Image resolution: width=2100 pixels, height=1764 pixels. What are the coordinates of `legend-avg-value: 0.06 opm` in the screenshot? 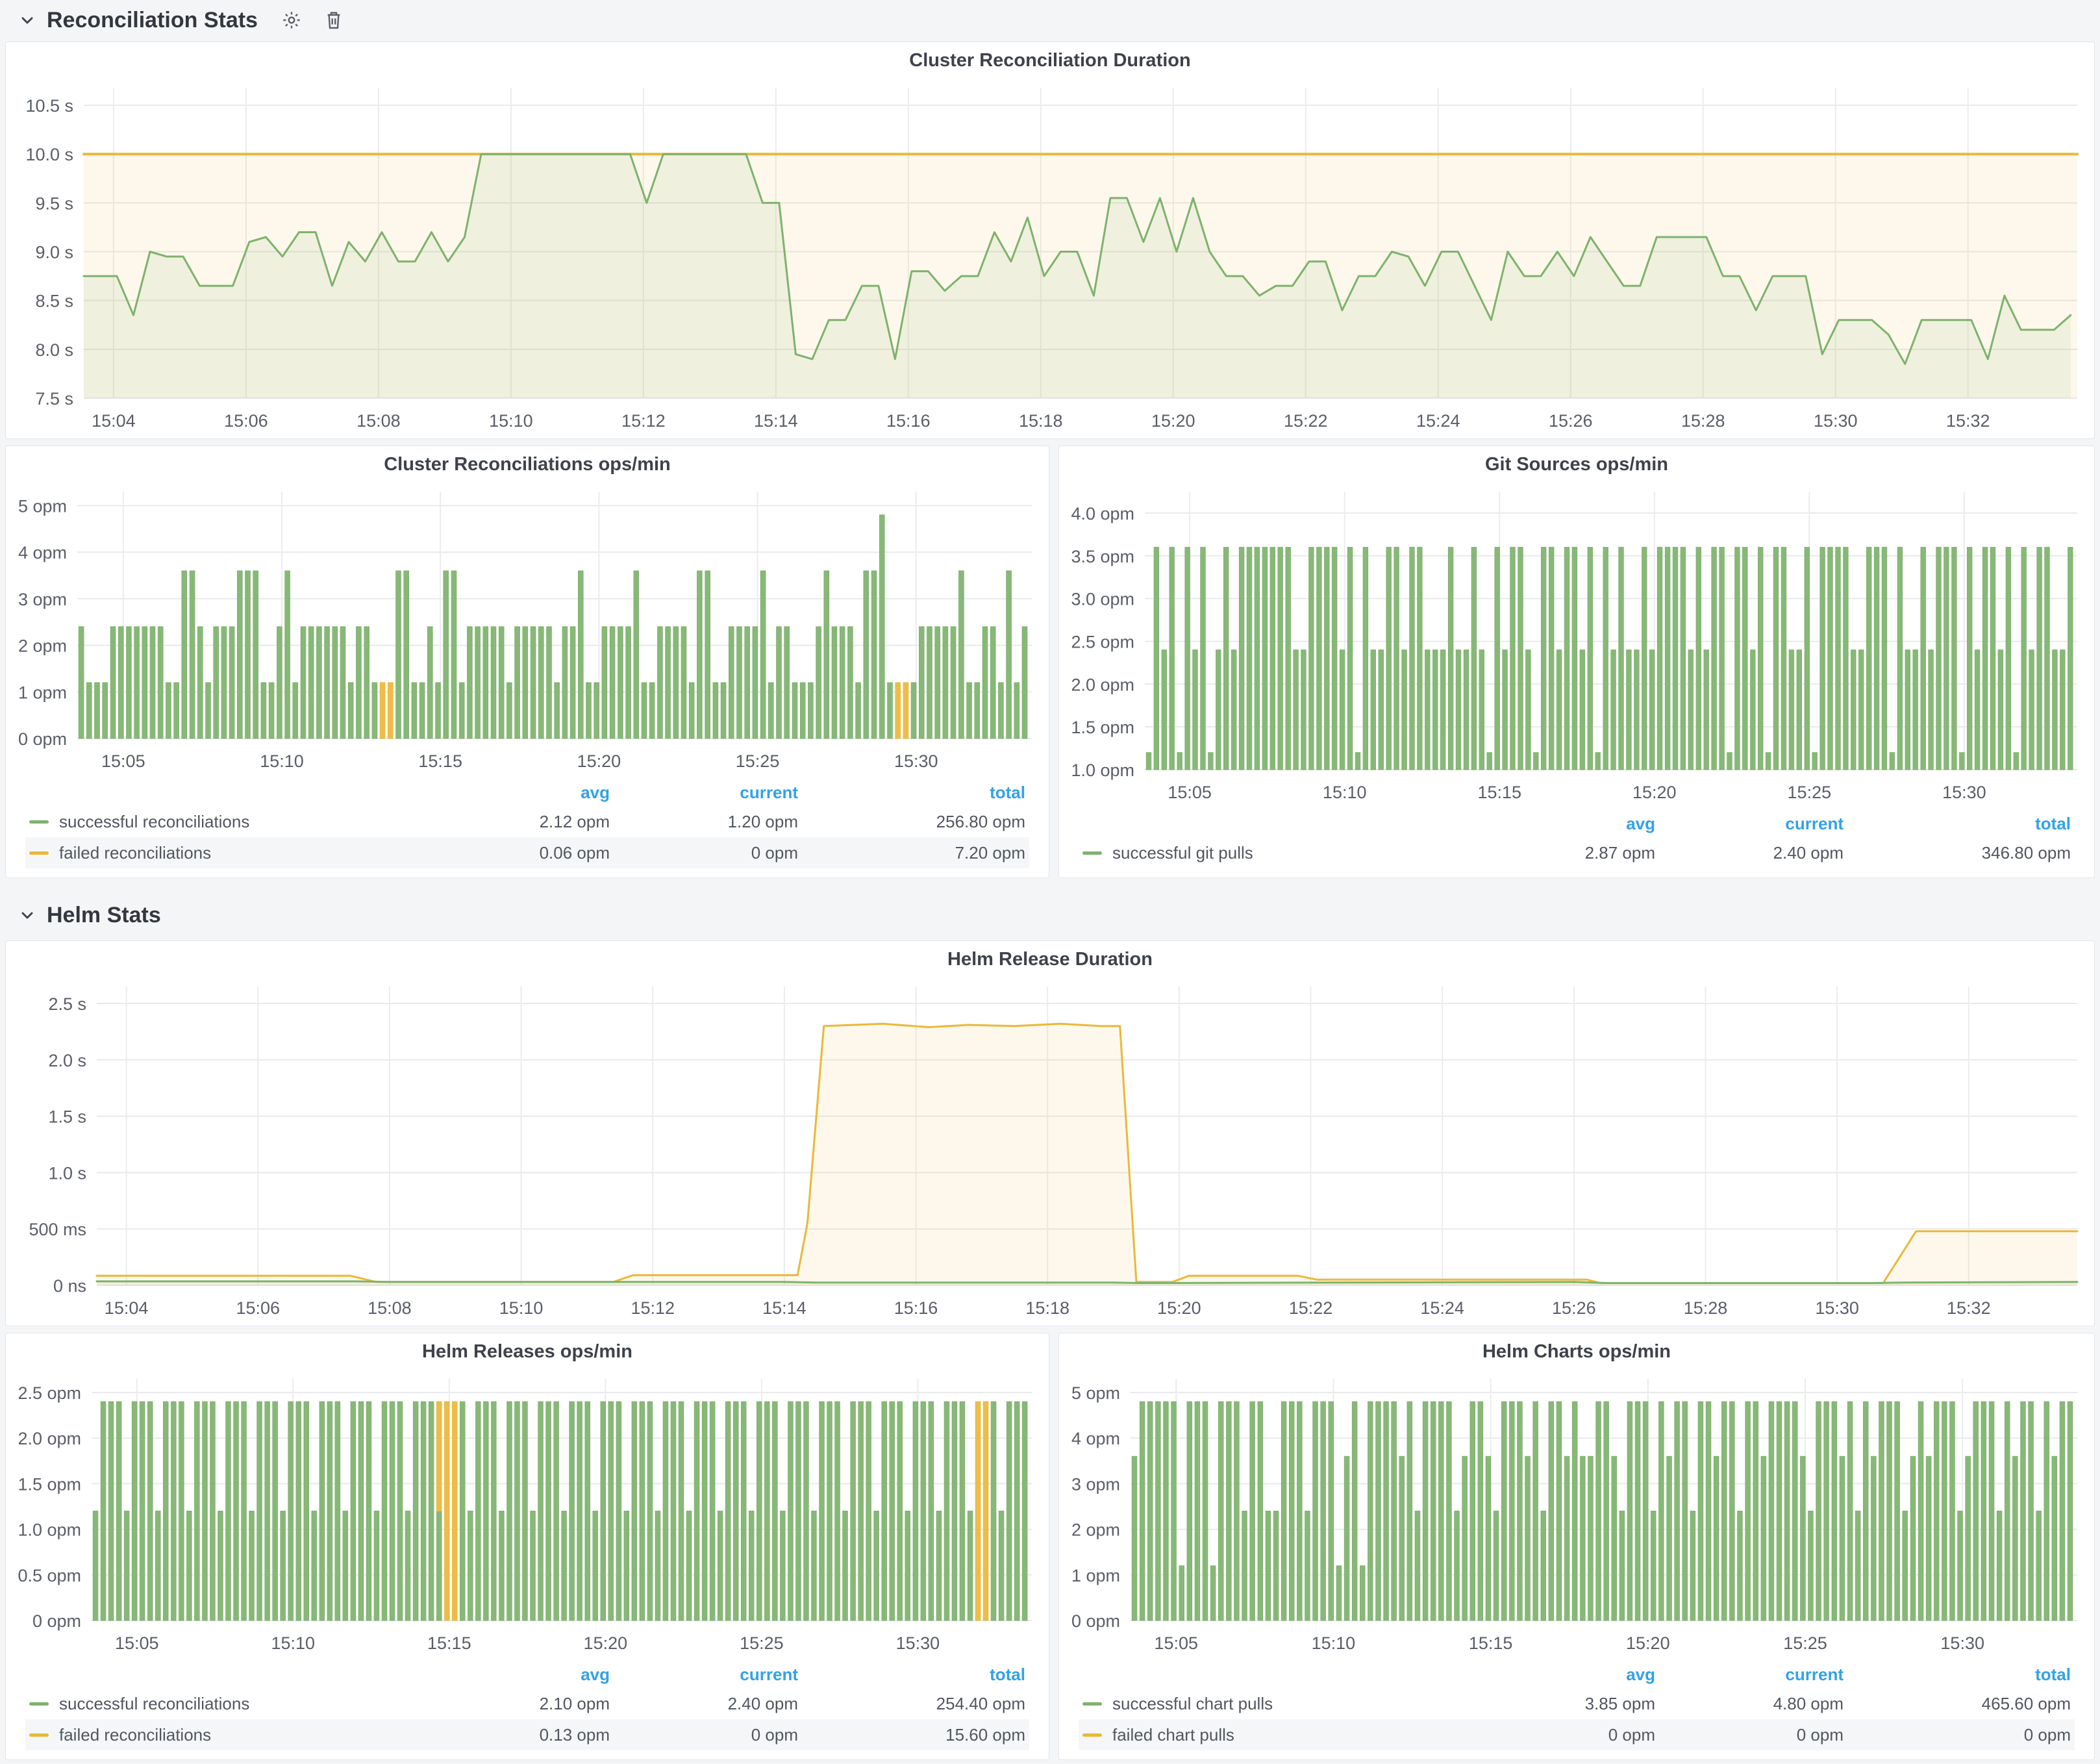 It's located at (574, 852).